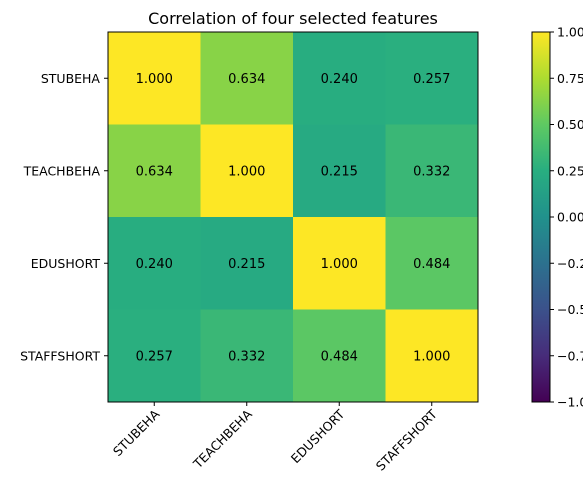 The image size is (583, 494). What do you see at coordinates (66, 263) in the screenshot?
I see `y-tick-label: EDUSHORT` at bounding box center [66, 263].